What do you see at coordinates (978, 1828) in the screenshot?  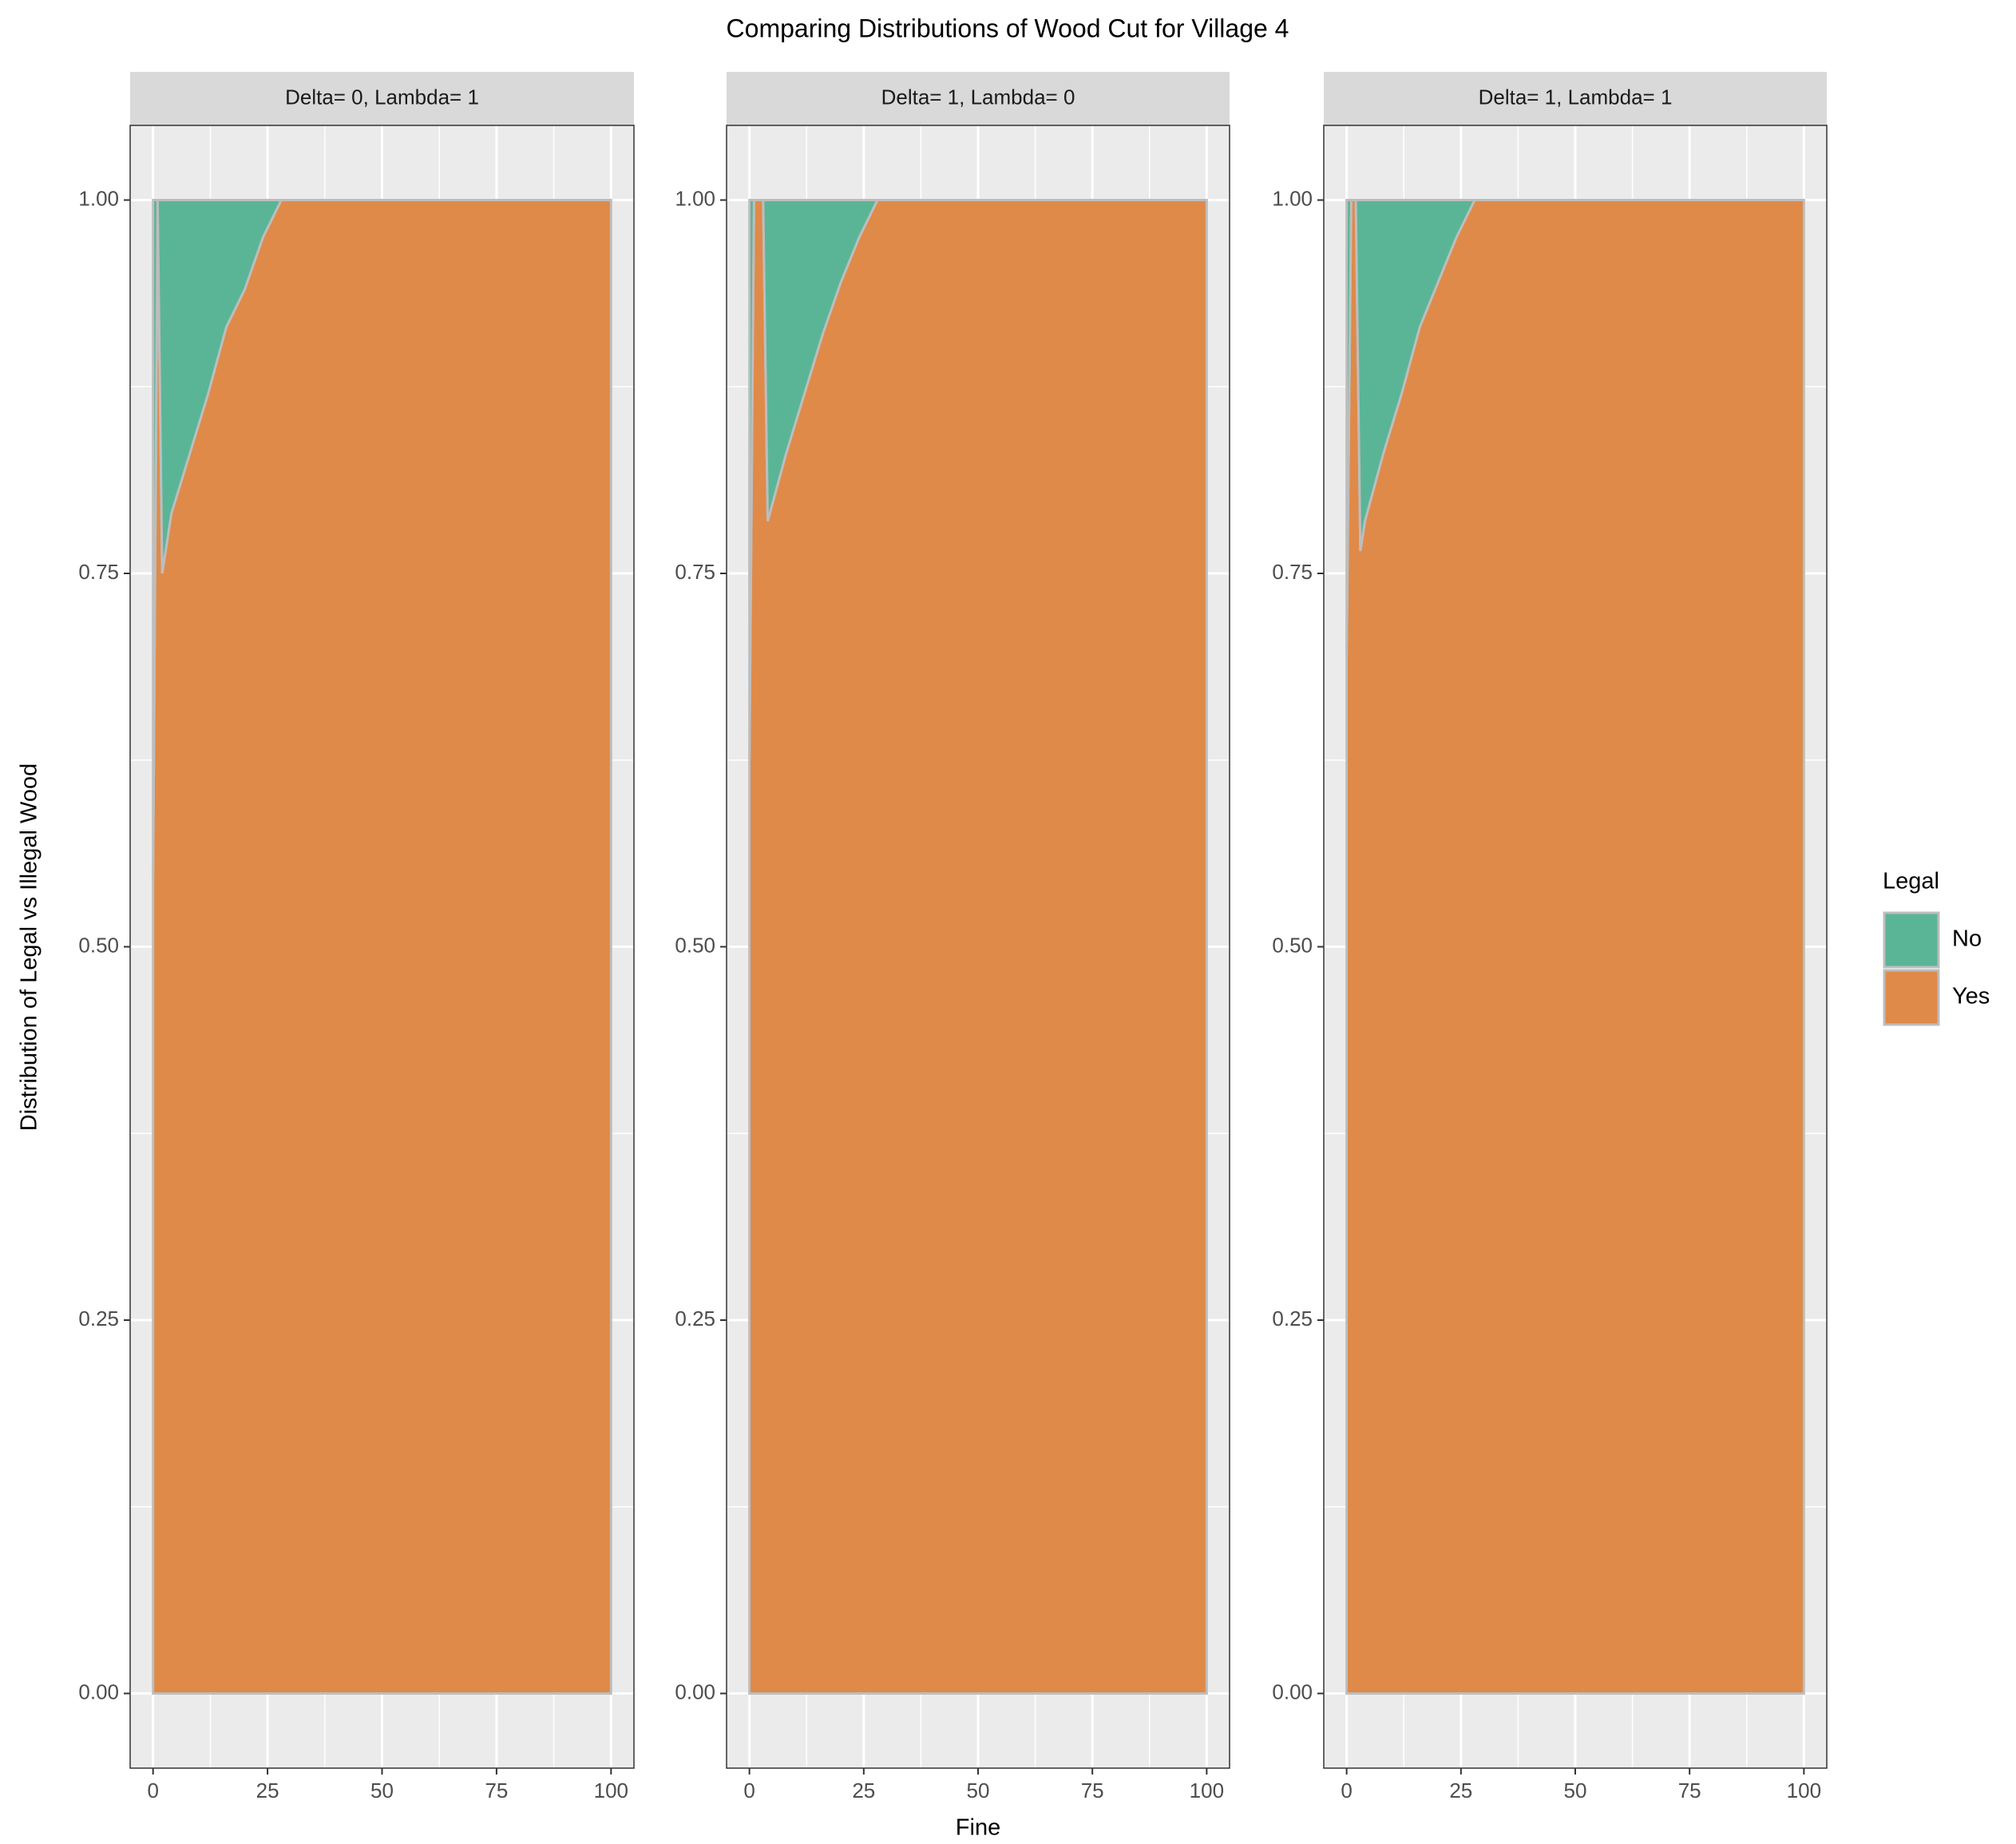 I see `x-axis-label: Fine` at bounding box center [978, 1828].